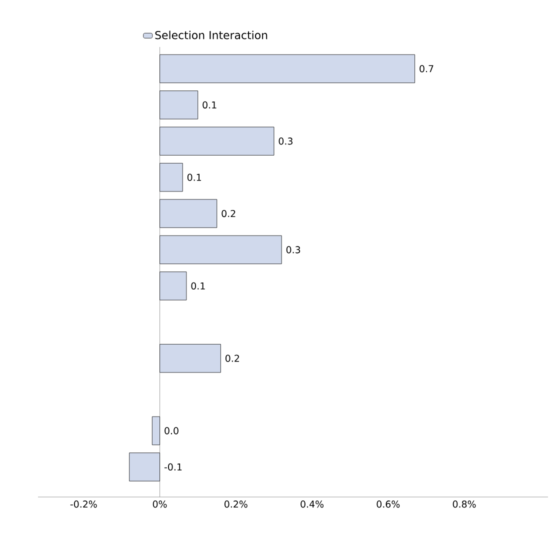 The image size is (552, 536). Describe the element at coordinates (83, 504) in the screenshot. I see `x-tick-label: -0.2%` at that location.